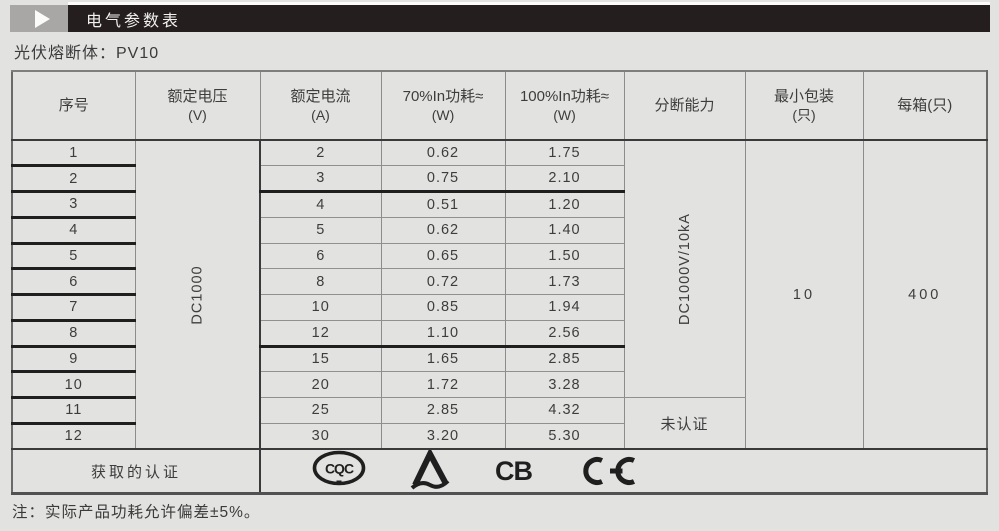 This screenshot has height=531, width=999. I want to click on table-row: 9 15 1.65 2.85, so click(499, 359).